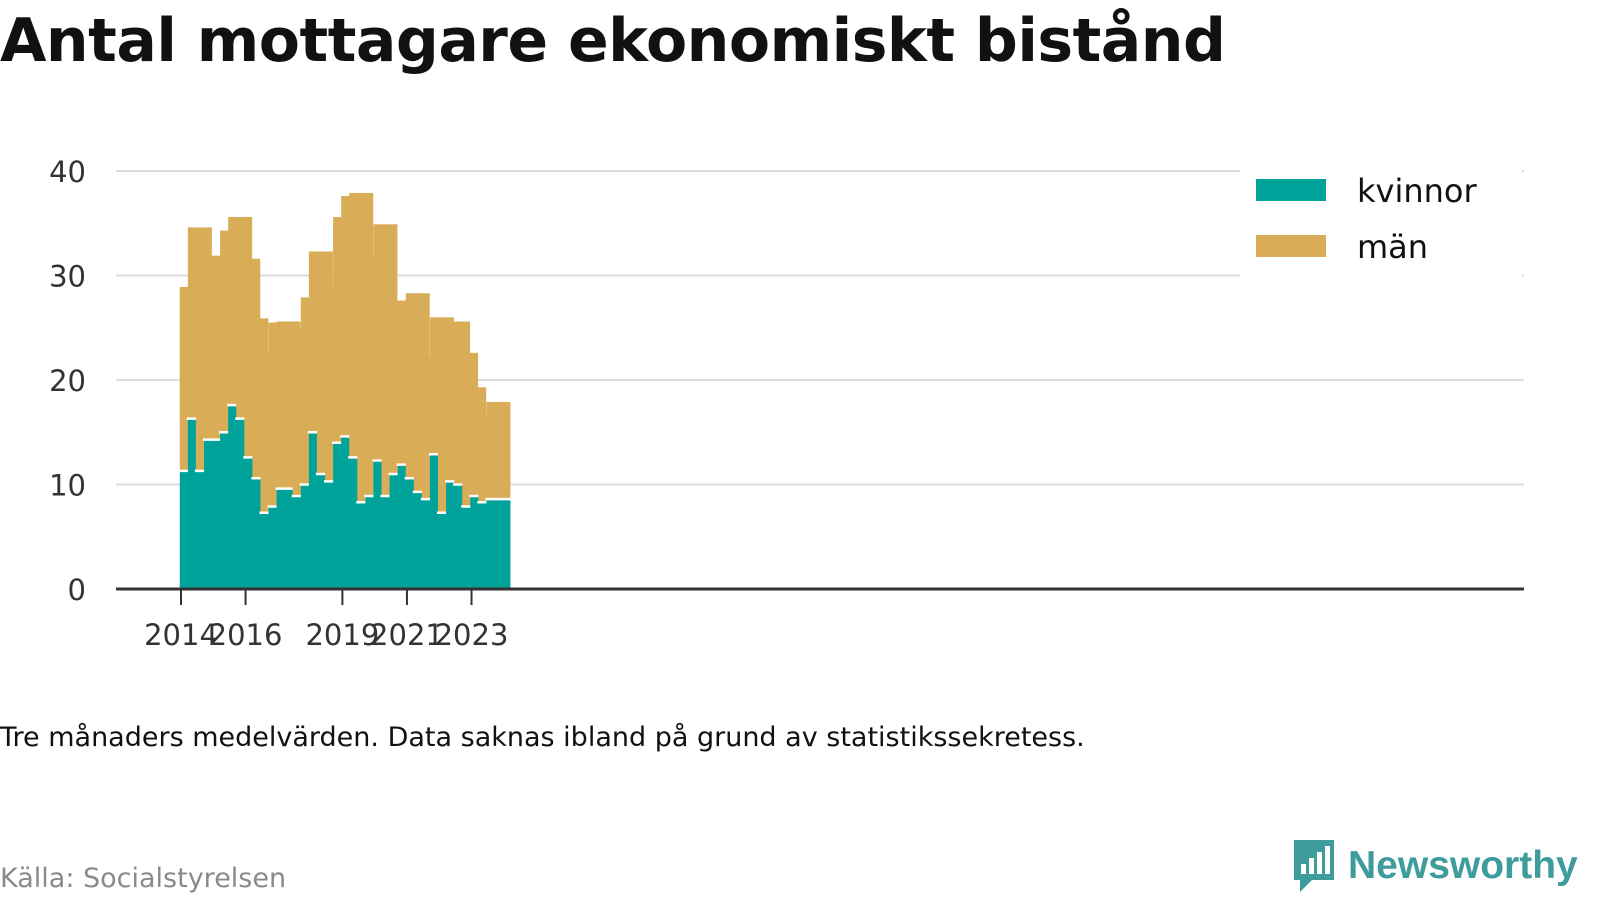  Describe the element at coordinates (1463, 865) in the screenshot. I see `brand-name: Newsworthy` at that location.